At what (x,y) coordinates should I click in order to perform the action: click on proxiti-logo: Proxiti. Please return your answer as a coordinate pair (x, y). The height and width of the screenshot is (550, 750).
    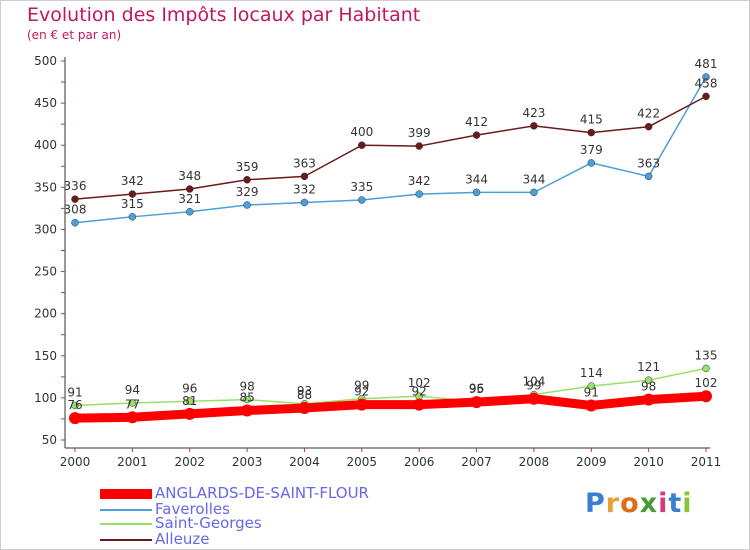
    Looking at the image, I should click on (639, 503).